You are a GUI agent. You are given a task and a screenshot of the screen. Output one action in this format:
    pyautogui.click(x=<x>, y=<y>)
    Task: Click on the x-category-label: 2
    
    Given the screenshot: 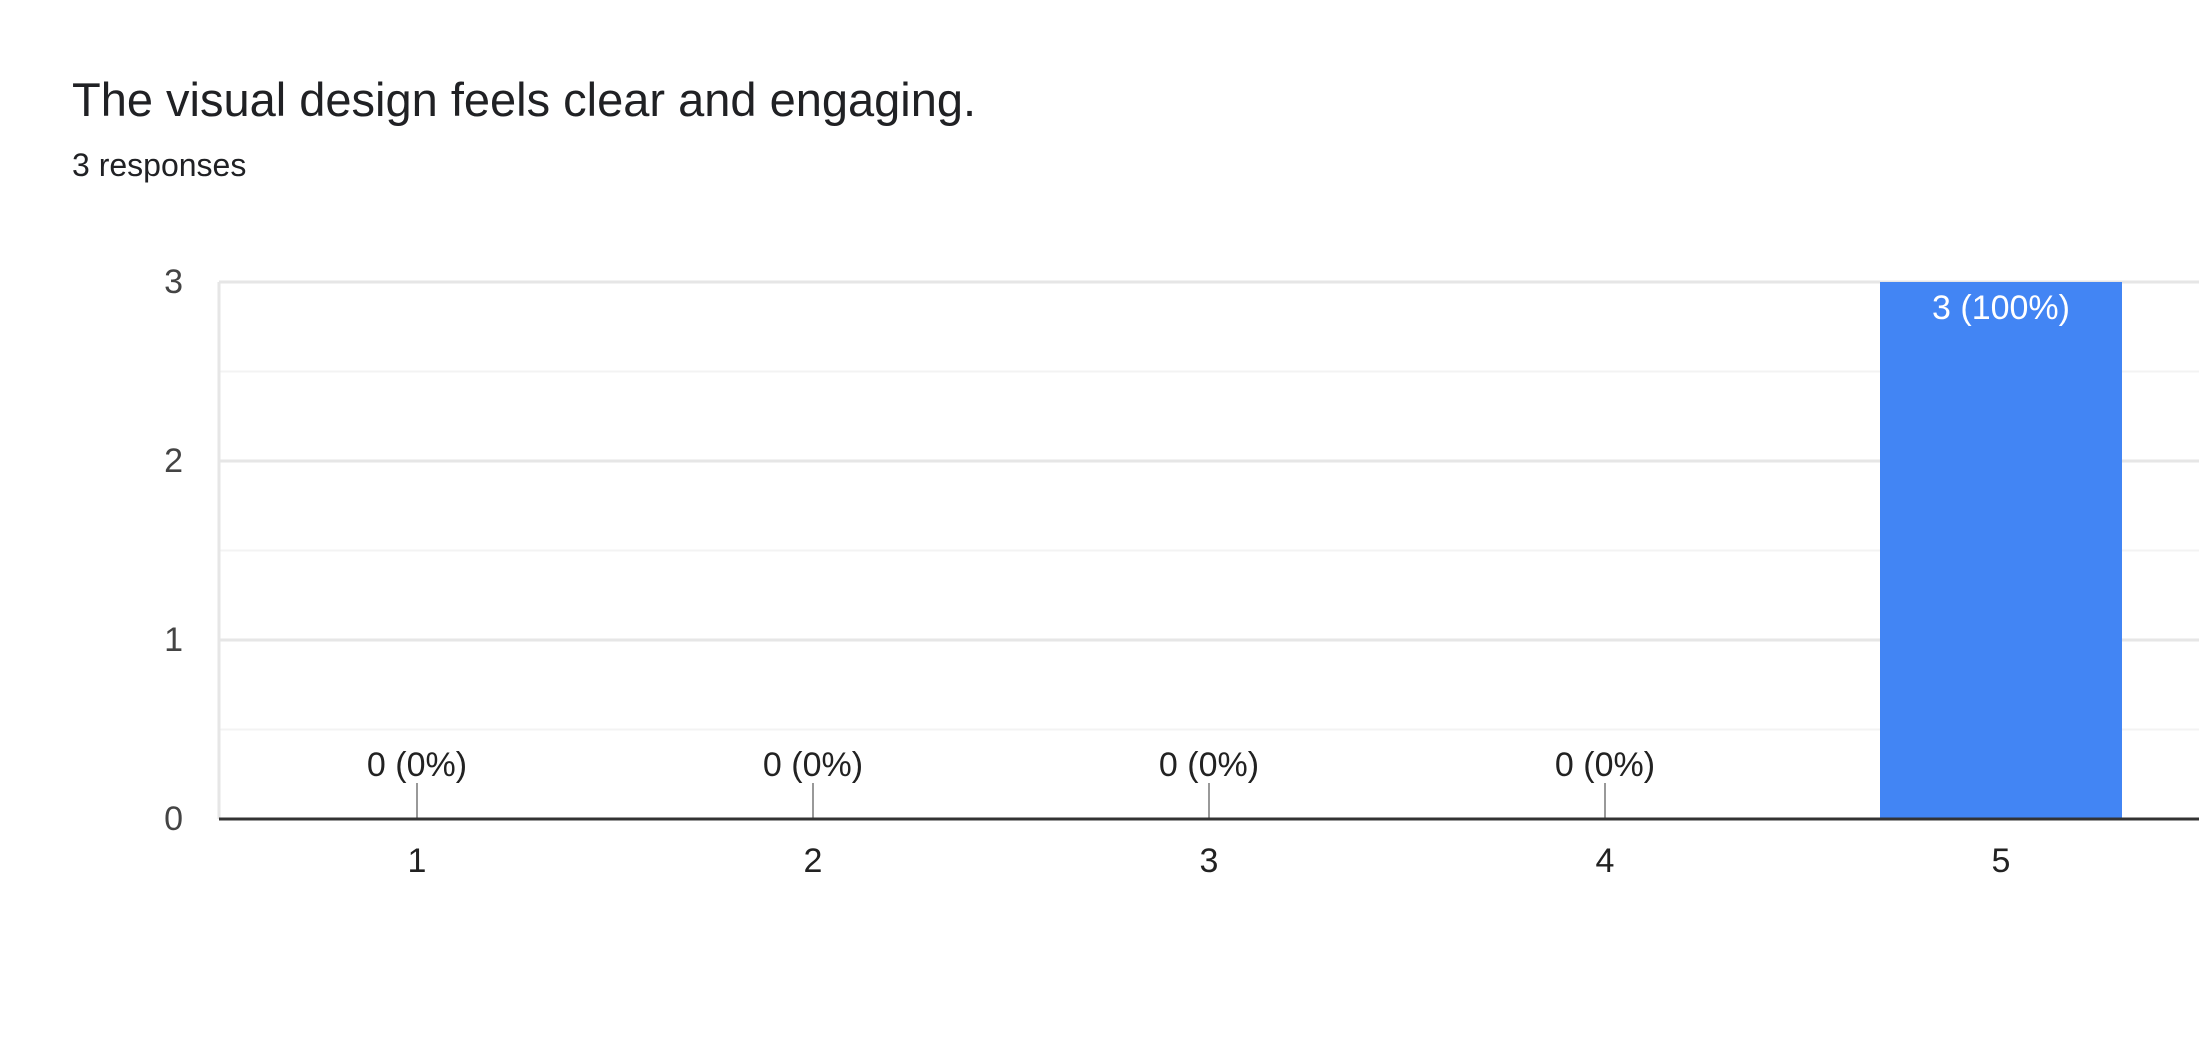 What is the action you would take?
    pyautogui.click(x=813, y=861)
    